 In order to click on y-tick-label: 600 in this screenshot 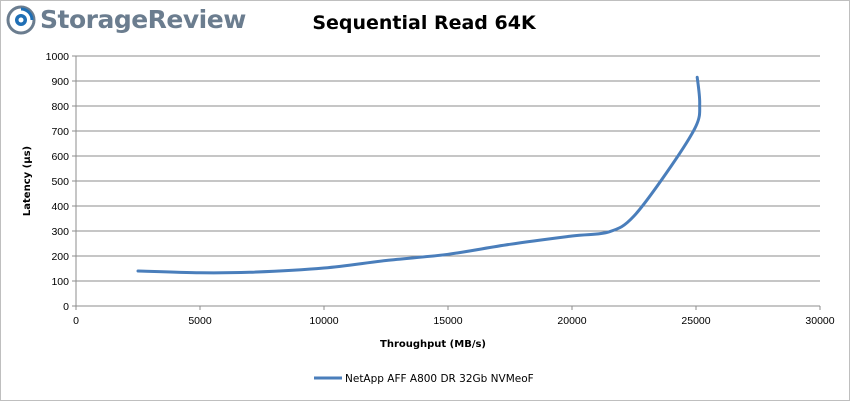, I will do `click(60, 157)`.